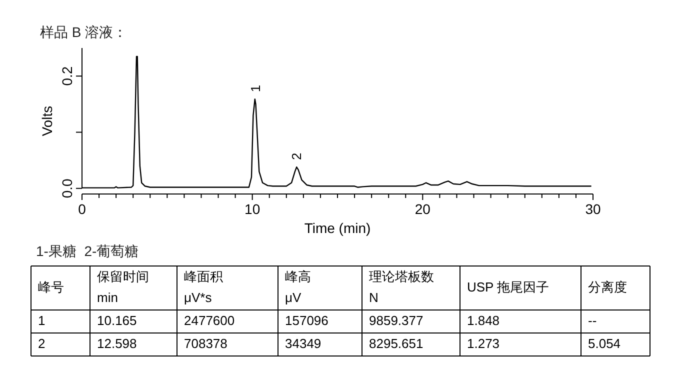  What do you see at coordinates (67, 76) in the screenshot?
I see `y-tick-label: 0.2` at bounding box center [67, 76].